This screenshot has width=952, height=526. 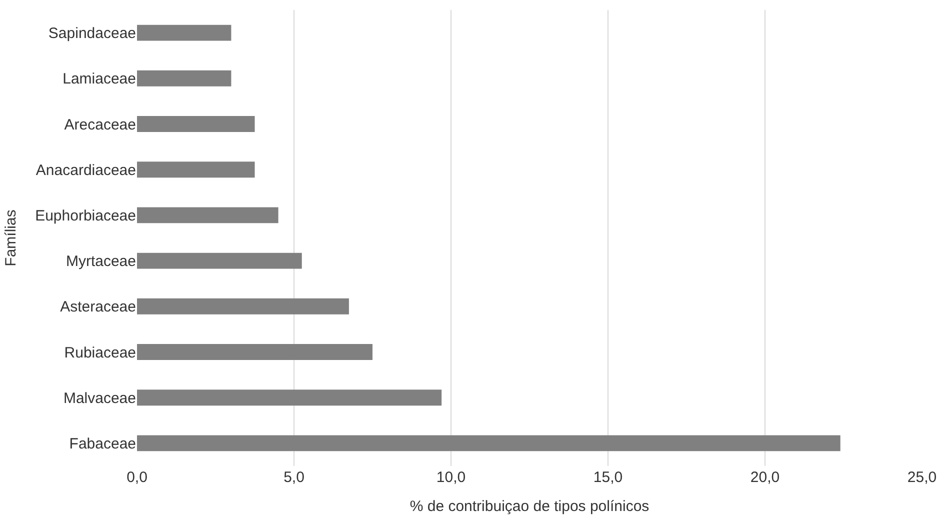 What do you see at coordinates (85, 215) in the screenshot?
I see `y-tick-label: Euphorbiaceae` at bounding box center [85, 215].